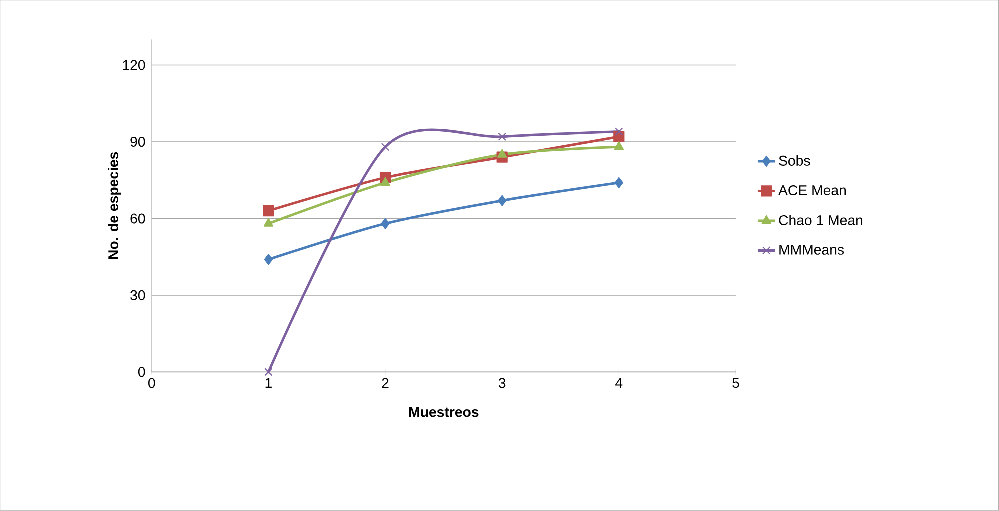 The width and height of the screenshot is (999, 511). I want to click on legend-label: ACE Mean, so click(812, 191).